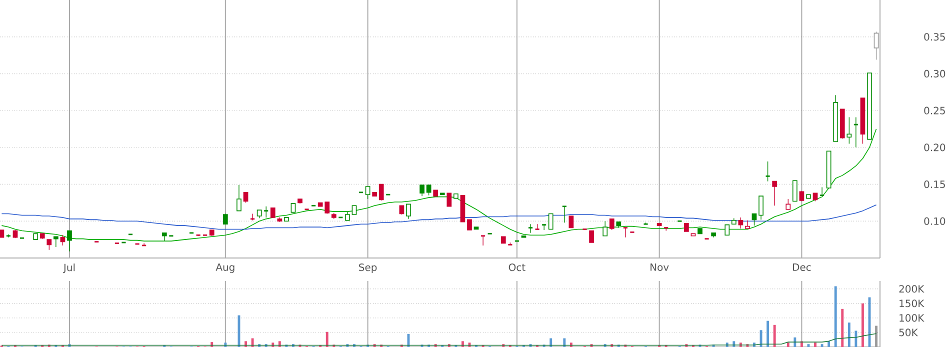  What do you see at coordinates (935, 74) in the screenshot?
I see `y-tick-label: 0.30` at bounding box center [935, 74].